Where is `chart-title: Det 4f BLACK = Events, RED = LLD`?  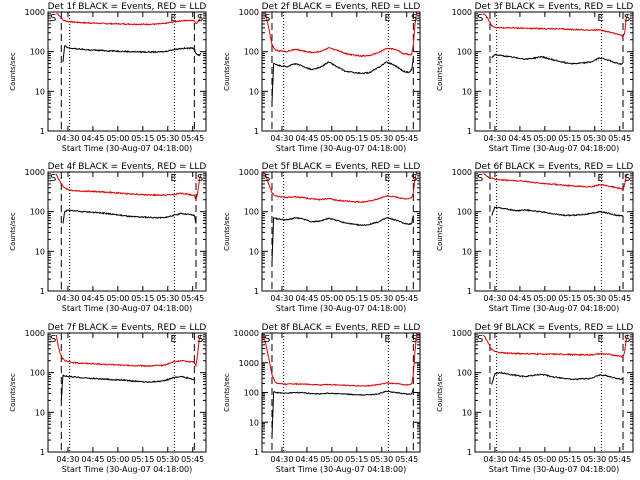 chart-title: Det 4f BLACK = Events, RED = LLD is located at coordinates (127, 167).